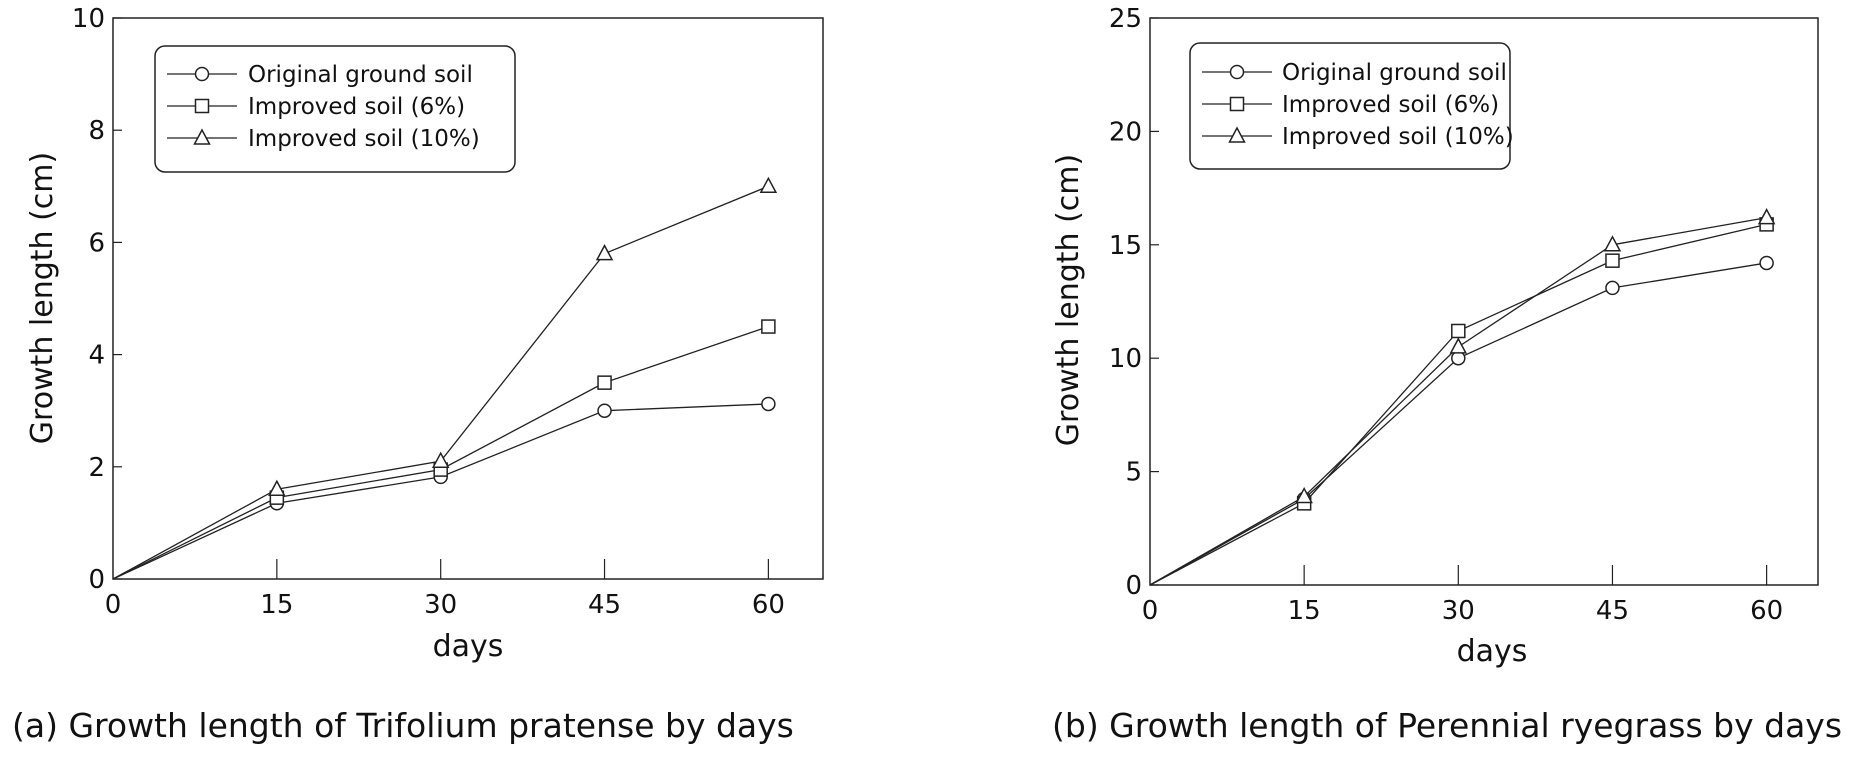 The height and width of the screenshot is (772, 1876). Describe the element at coordinates (1134, 302) in the screenshot. I see `y-ticks: 0 5 10 15 20 25` at that location.